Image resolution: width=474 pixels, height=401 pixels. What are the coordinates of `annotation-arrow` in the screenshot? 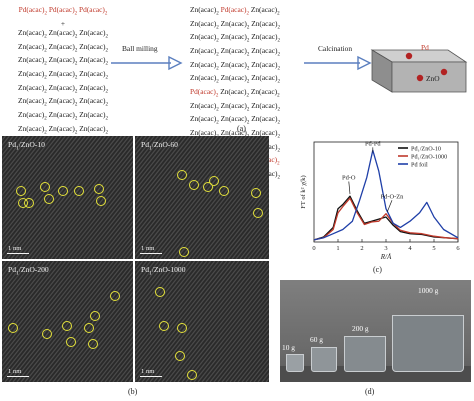 It's located at (349, 188).